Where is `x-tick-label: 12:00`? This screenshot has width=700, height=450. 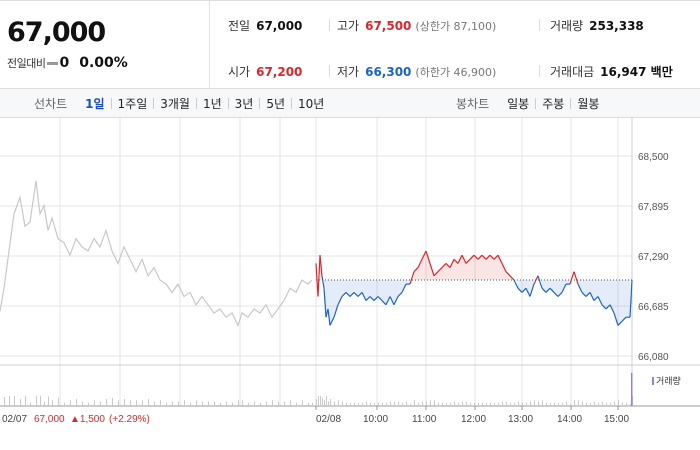 x-tick-label: 12:00 is located at coordinates (473, 419).